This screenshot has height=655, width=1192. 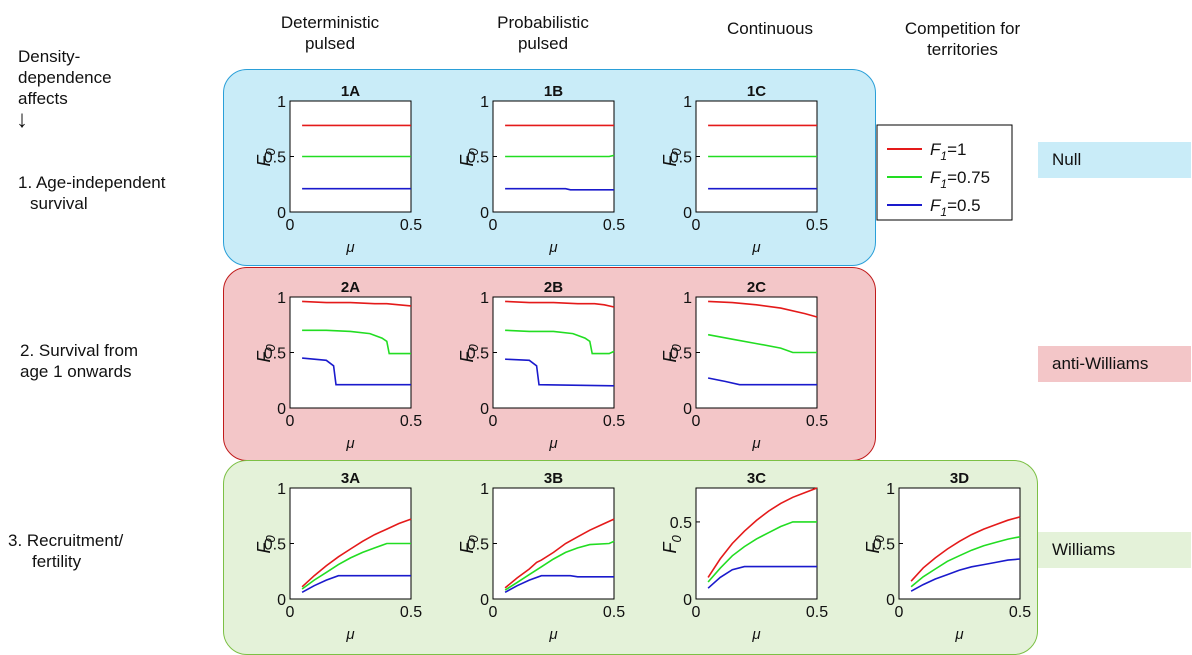 I want to click on chart-title: 2C, so click(x=756, y=287).